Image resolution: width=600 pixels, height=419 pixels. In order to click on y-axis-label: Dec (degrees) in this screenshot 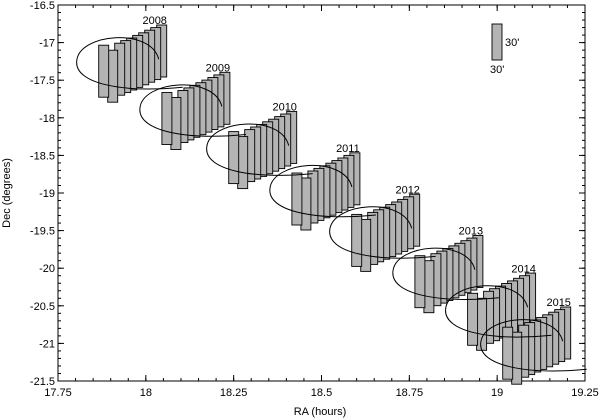, I will do `click(7, 193)`.